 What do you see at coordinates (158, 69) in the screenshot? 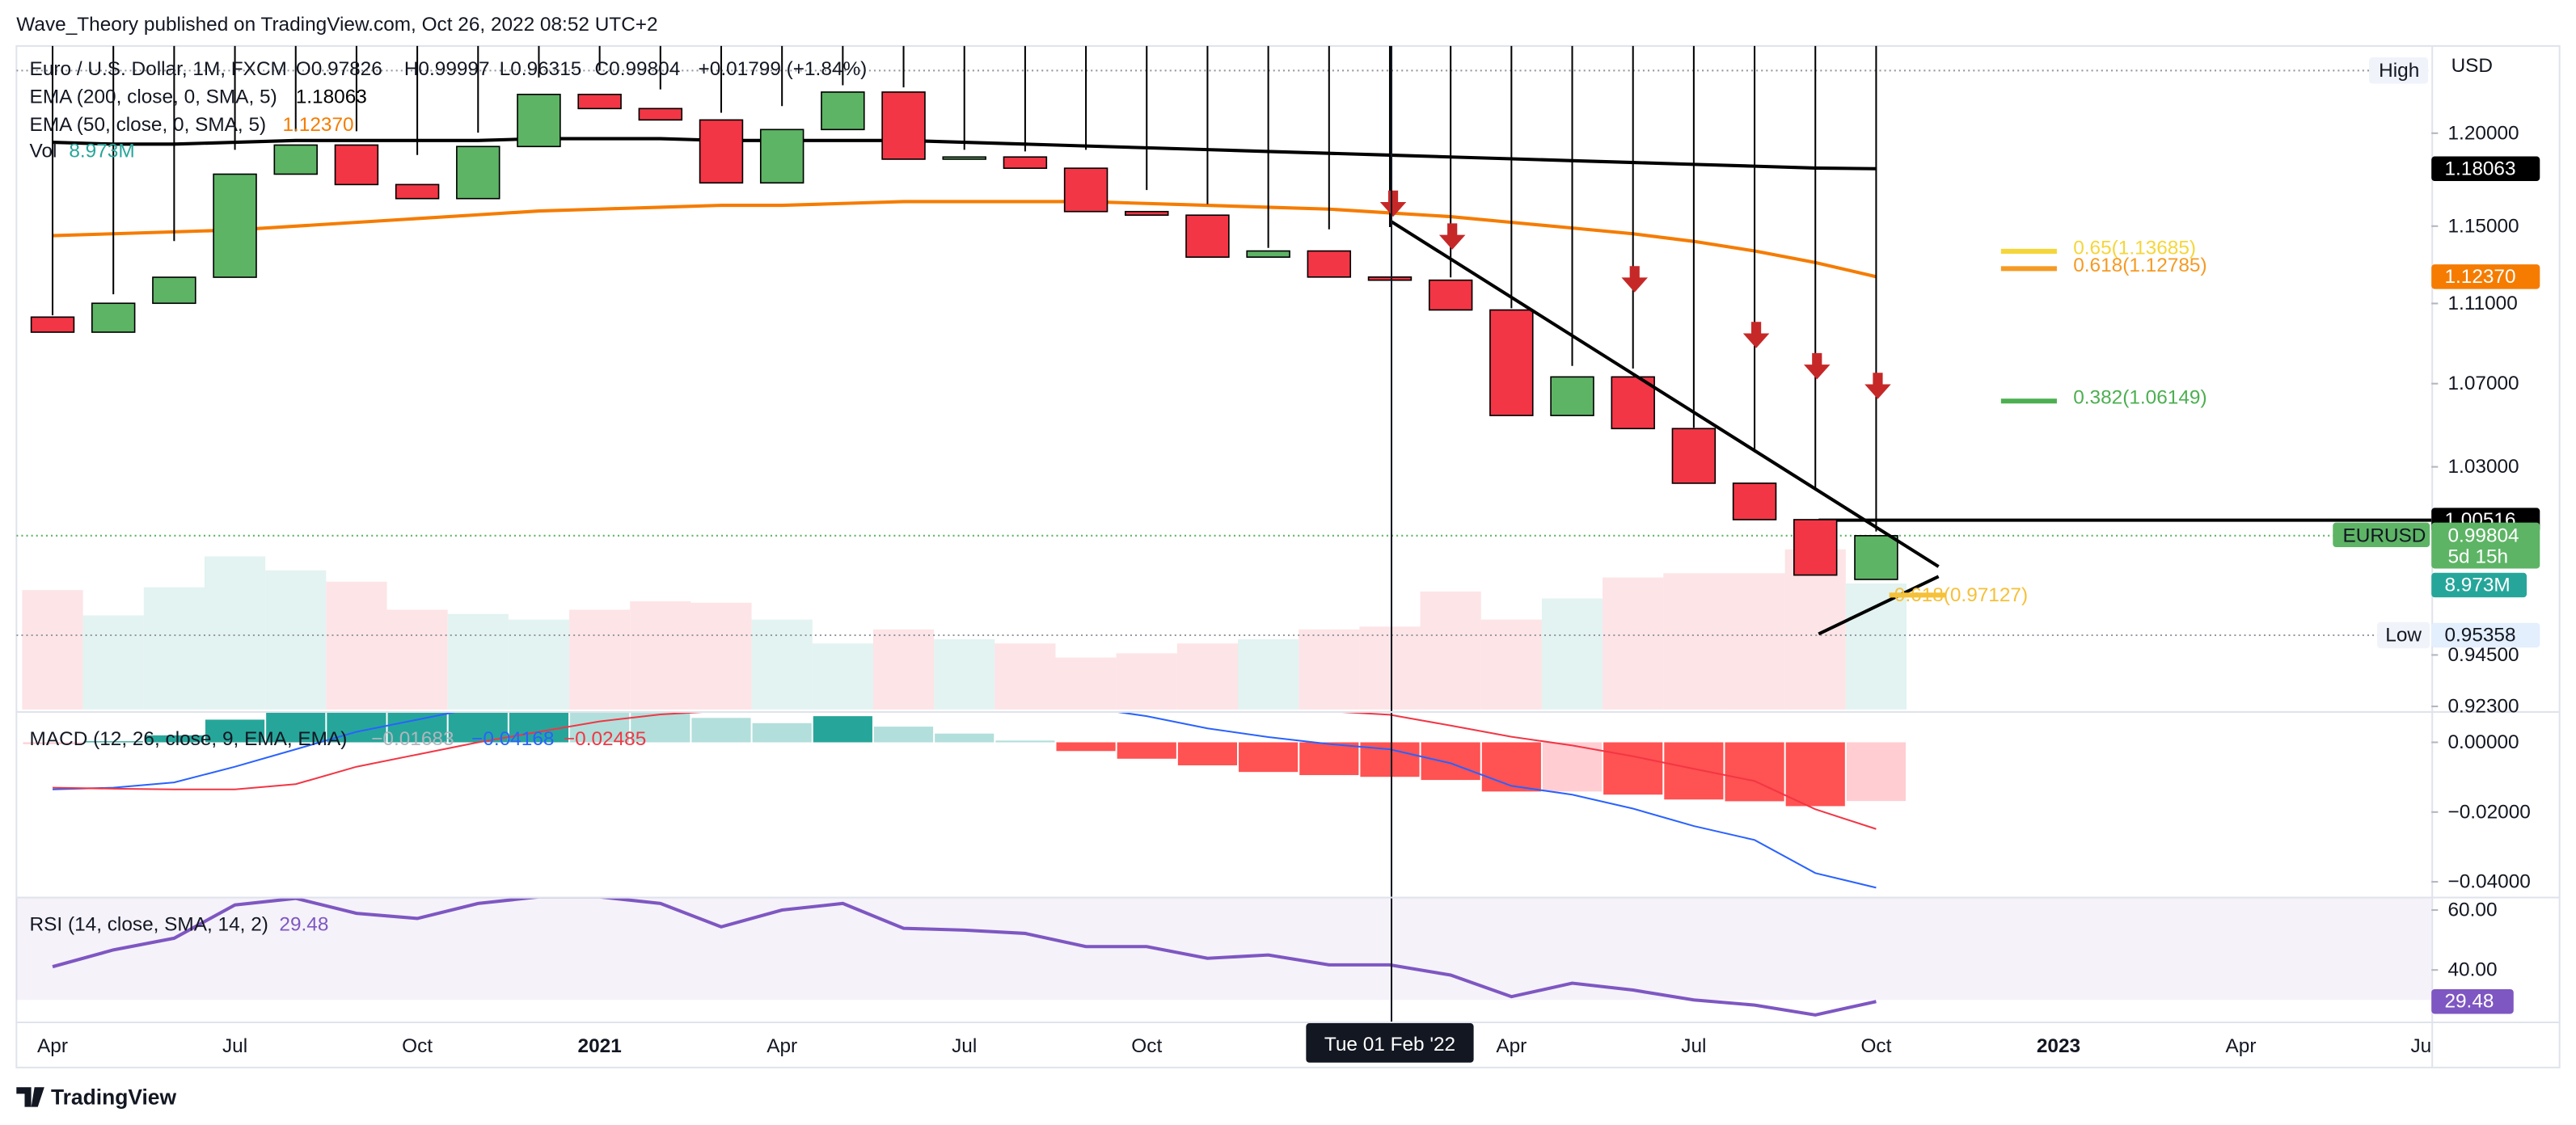
I see `symbol-title: Euro / U.S. Dollar, 1M, FXCM` at bounding box center [158, 69].